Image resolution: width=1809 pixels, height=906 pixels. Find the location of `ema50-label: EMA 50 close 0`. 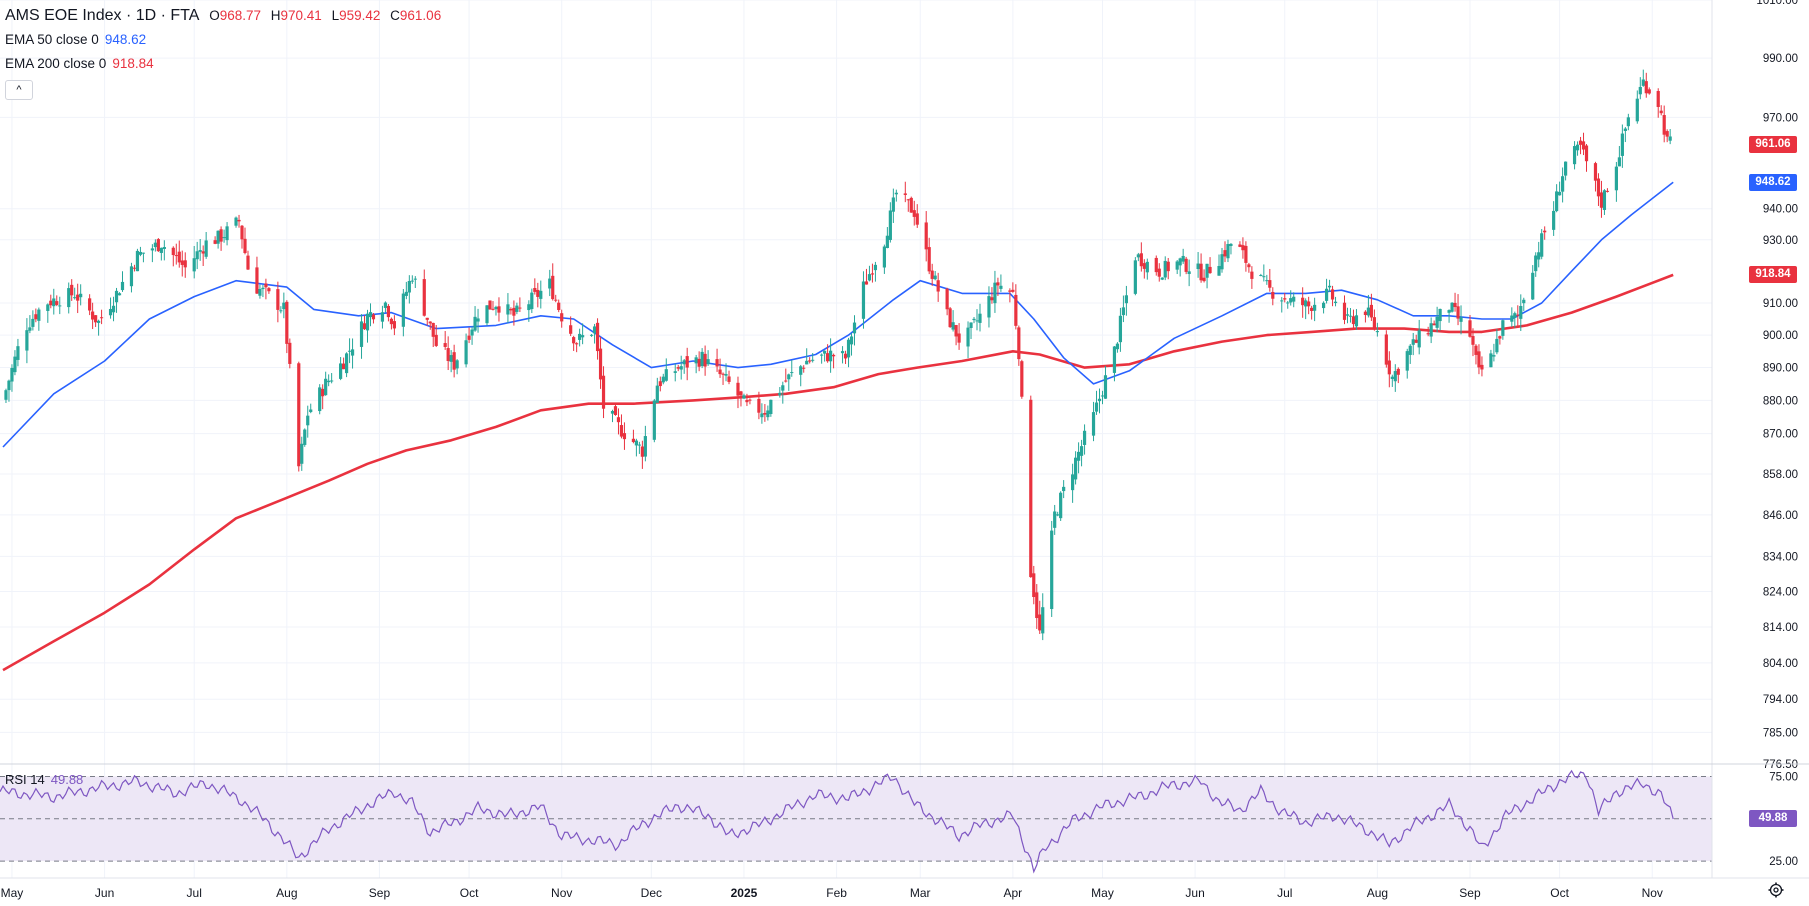

ema50-label: EMA 50 close 0 is located at coordinates (52, 39).